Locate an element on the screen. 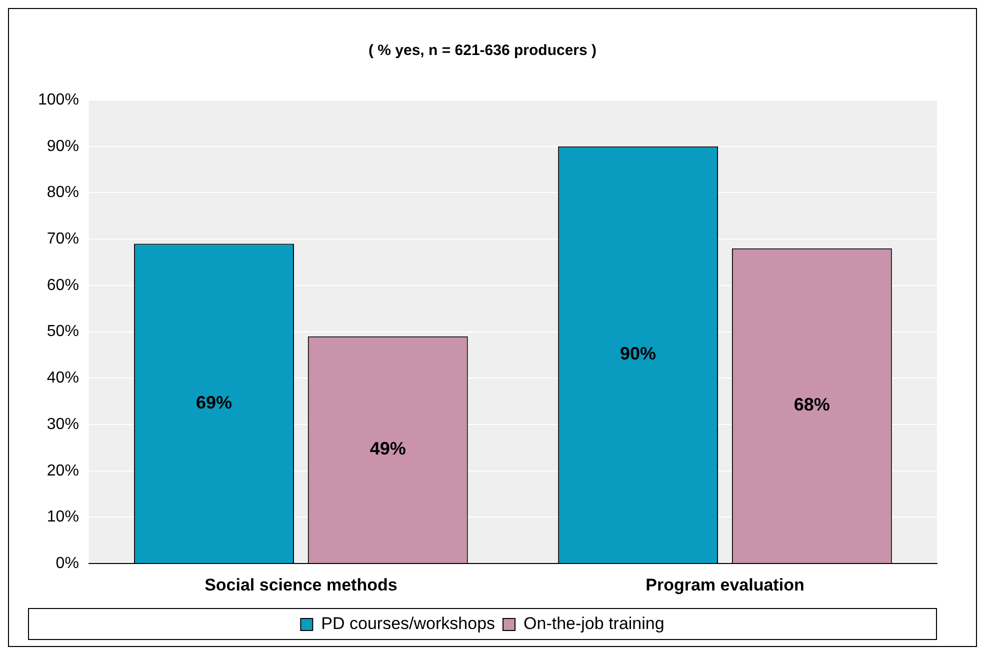 The width and height of the screenshot is (985, 655). y-tick-label: 40% is located at coordinates (62, 378).